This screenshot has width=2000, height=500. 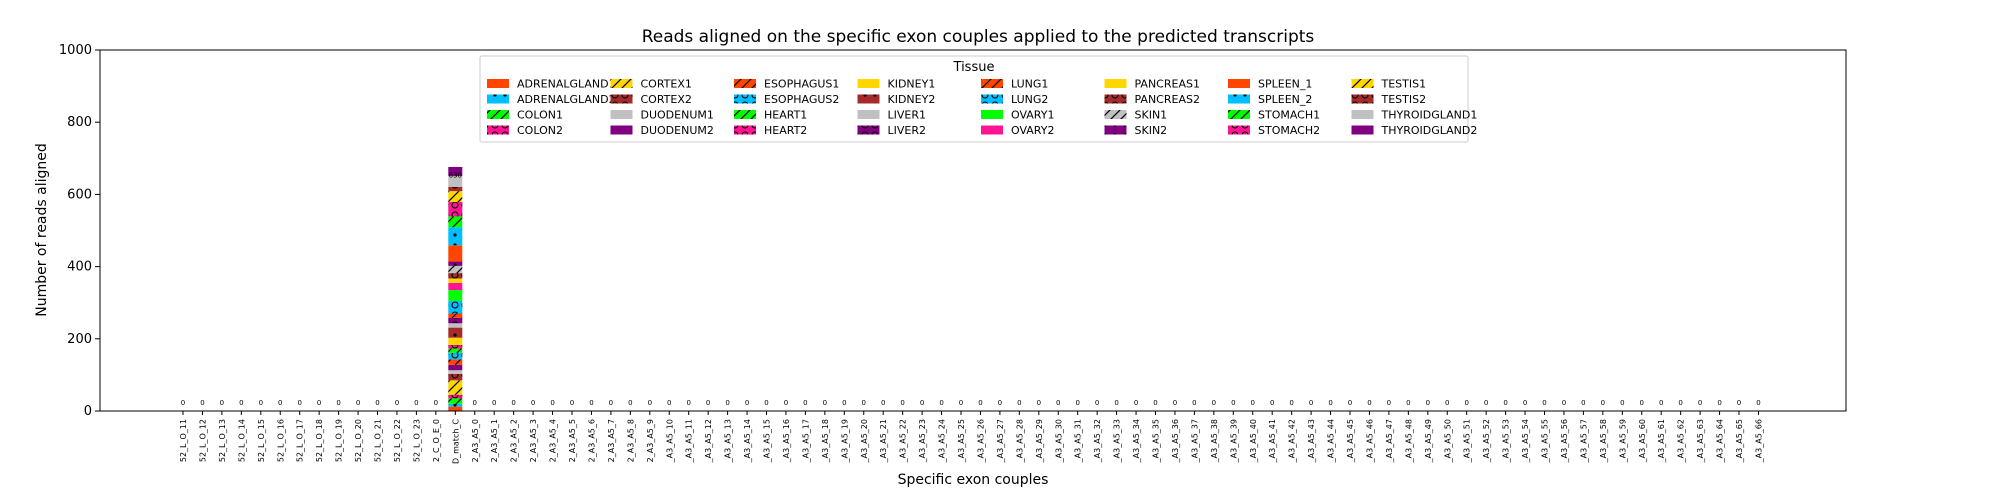 I want to click on x-tick-label: 2_A3_A5_8, so click(x=630, y=440).